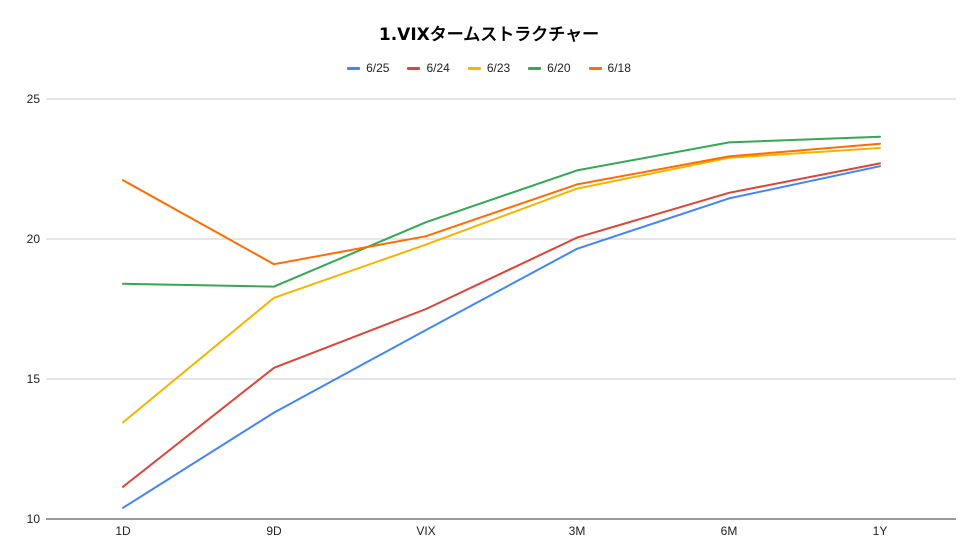 The image size is (978, 559). I want to click on legend-item-6-25: 6/25, so click(368, 68).